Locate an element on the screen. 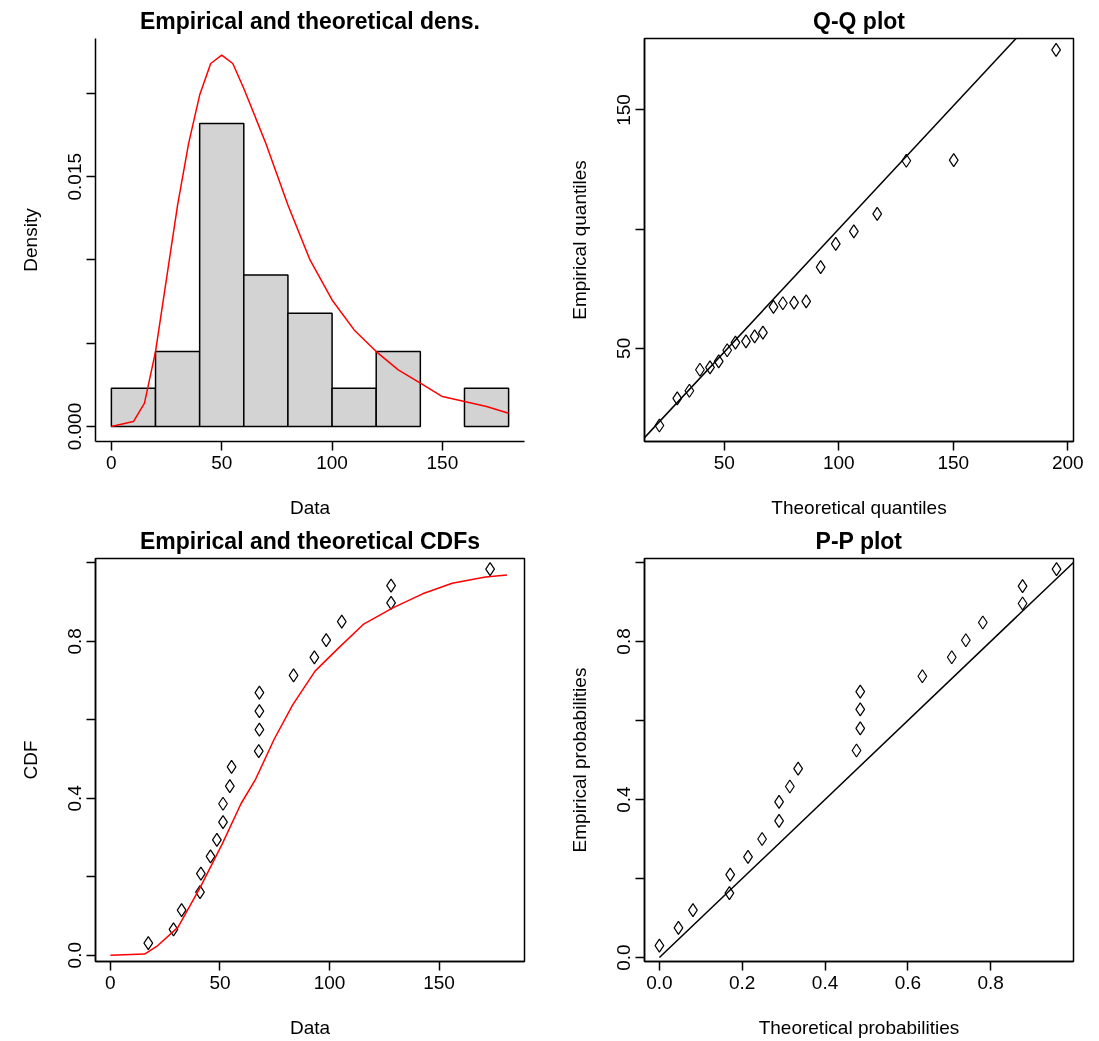  x-tick-label: 0.2 is located at coordinates (742, 982).